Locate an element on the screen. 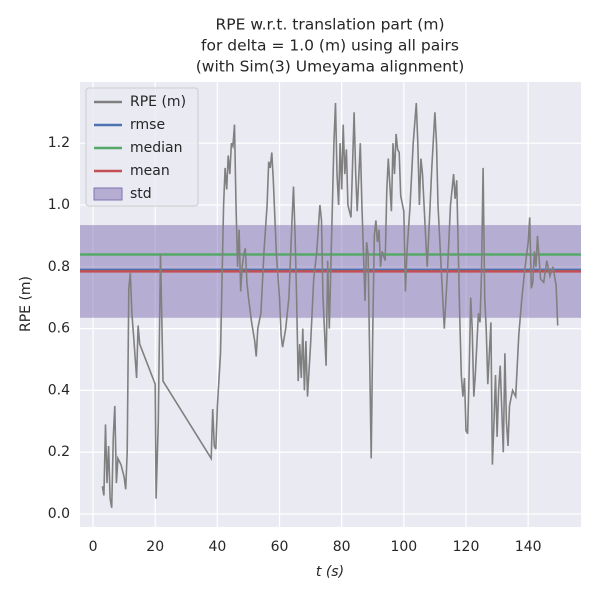  chart-title: RPE w.r.t. translation part (m) is located at coordinates (329, 25).